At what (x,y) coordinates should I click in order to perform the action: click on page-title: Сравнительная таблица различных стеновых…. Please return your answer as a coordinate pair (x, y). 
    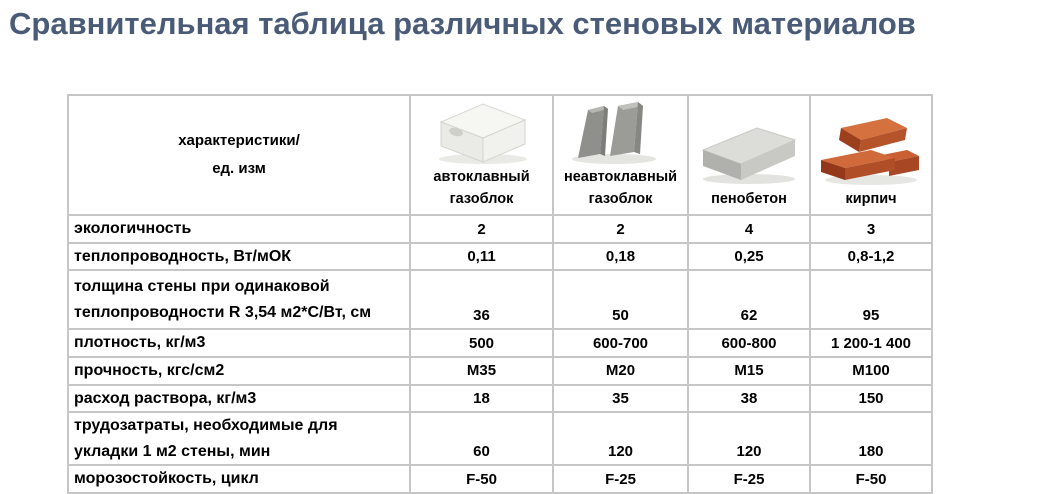
    Looking at the image, I should click on (462, 23).